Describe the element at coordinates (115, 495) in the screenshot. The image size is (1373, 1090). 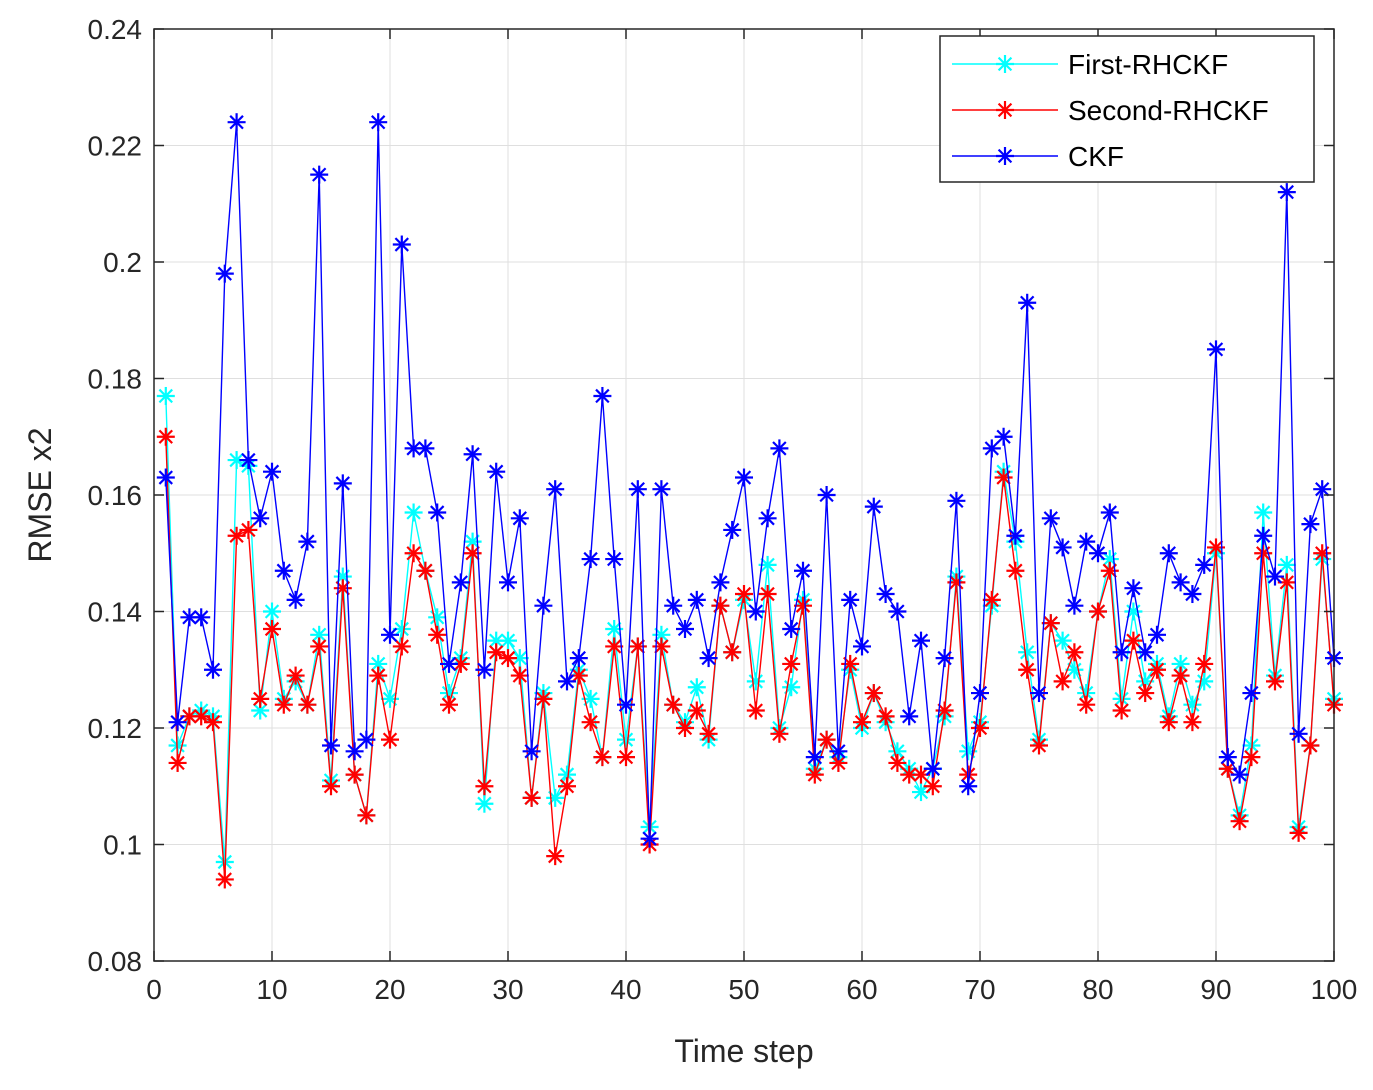
I see `y-tick-label: 0.16` at that location.